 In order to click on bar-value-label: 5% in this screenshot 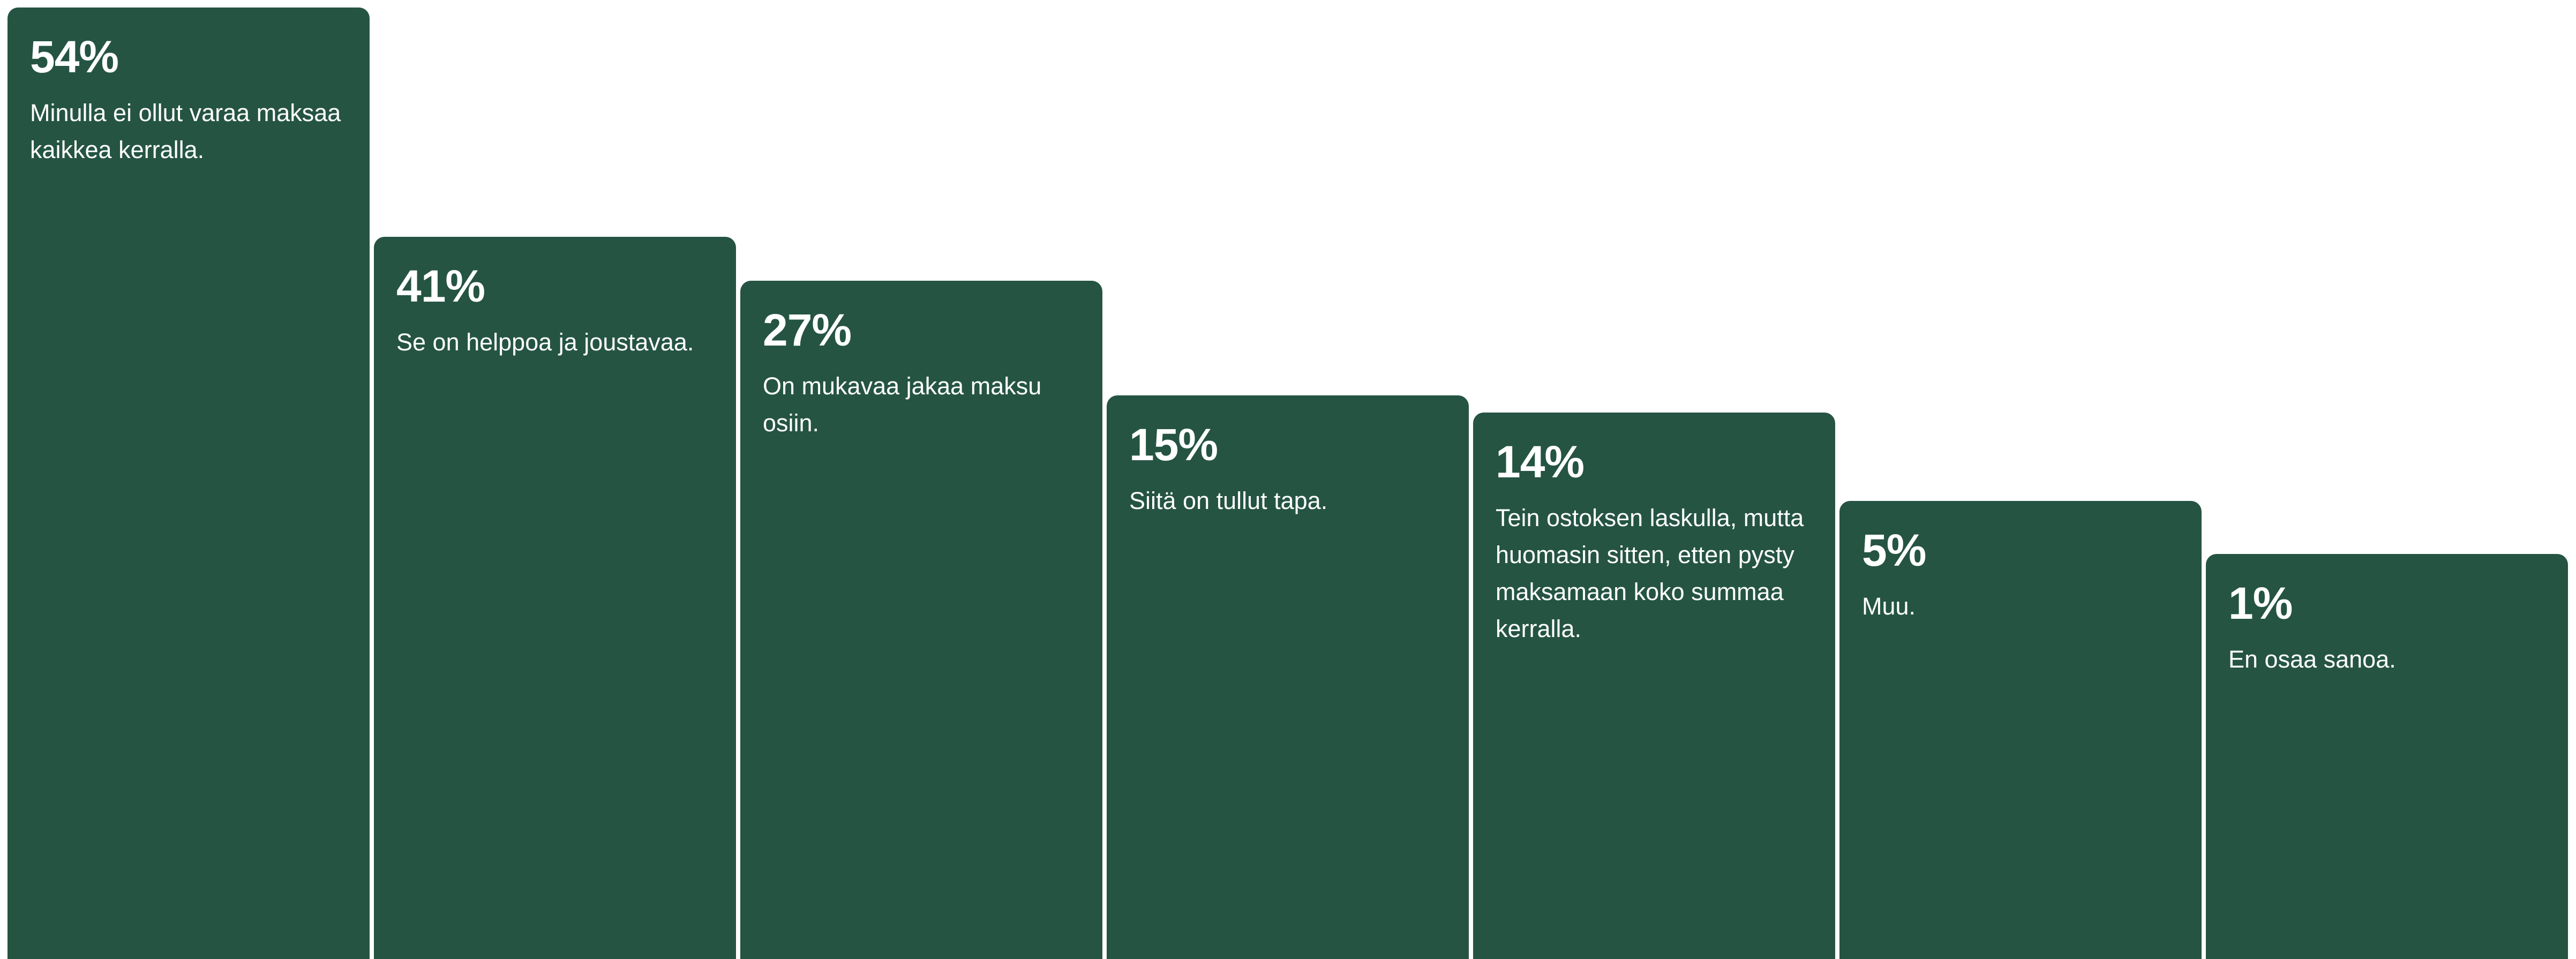, I will do `click(1894, 550)`.